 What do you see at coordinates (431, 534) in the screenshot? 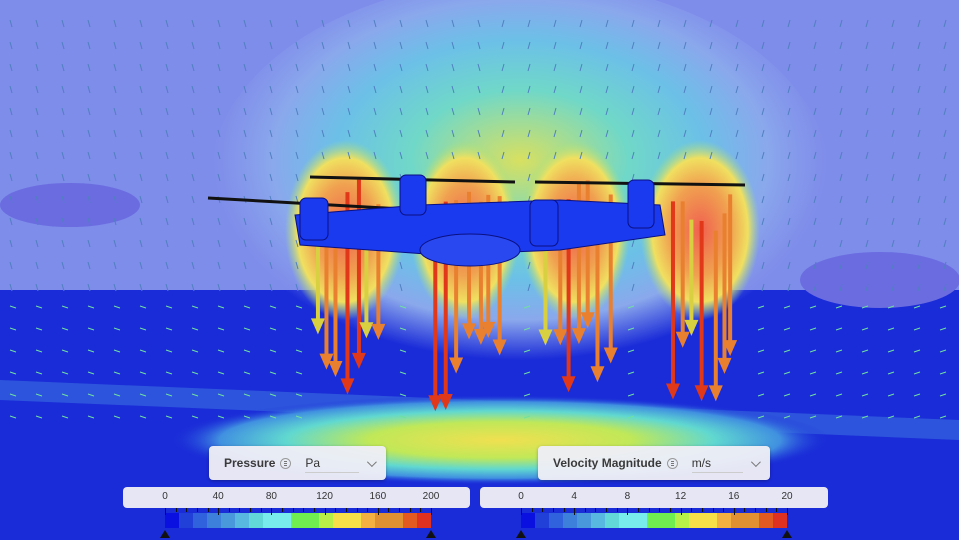
I see `pressure-max-handle` at bounding box center [431, 534].